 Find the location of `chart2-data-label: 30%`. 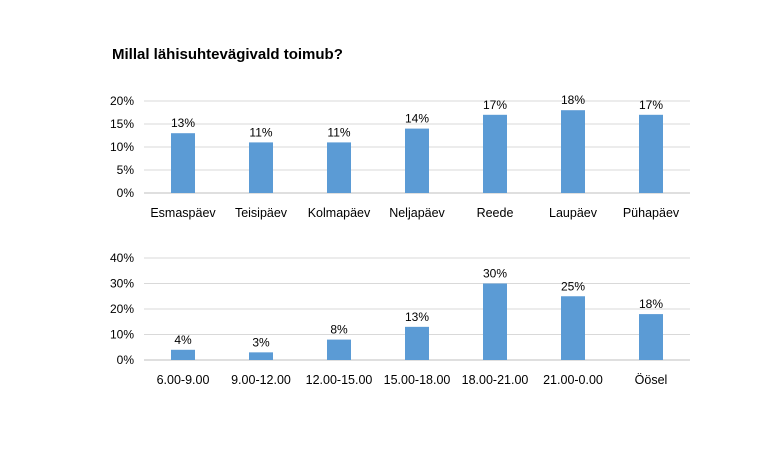

chart2-data-label: 30% is located at coordinates (495, 274).